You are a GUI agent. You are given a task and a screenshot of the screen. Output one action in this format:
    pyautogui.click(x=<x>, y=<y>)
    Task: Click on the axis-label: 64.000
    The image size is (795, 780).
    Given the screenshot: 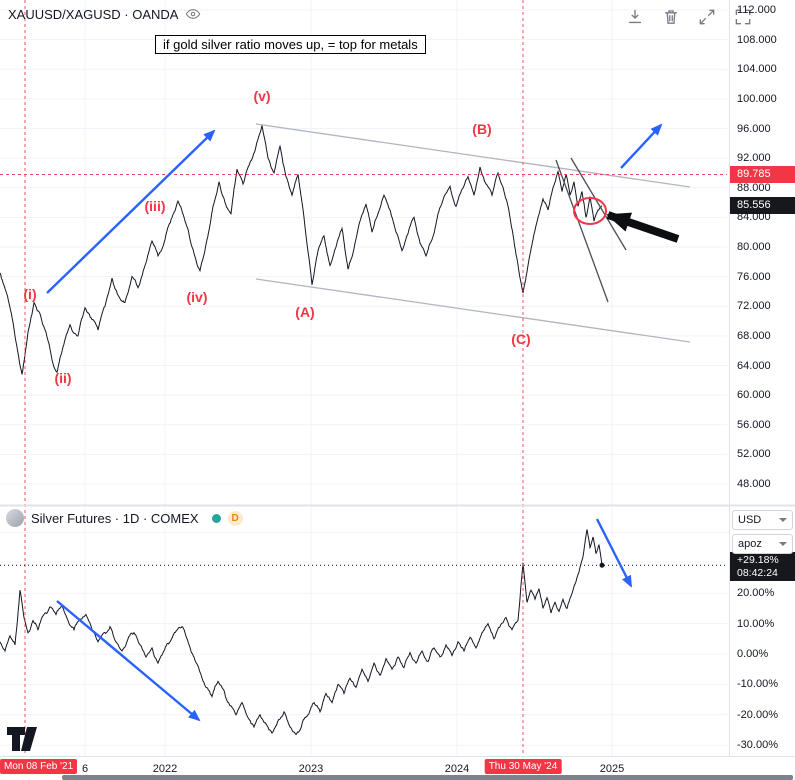 What is the action you would take?
    pyautogui.click(x=754, y=365)
    